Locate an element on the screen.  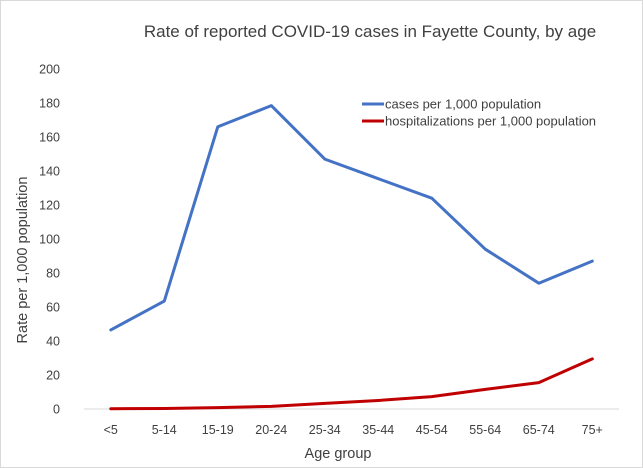
y-tick-label: 80 is located at coordinates (53, 274).